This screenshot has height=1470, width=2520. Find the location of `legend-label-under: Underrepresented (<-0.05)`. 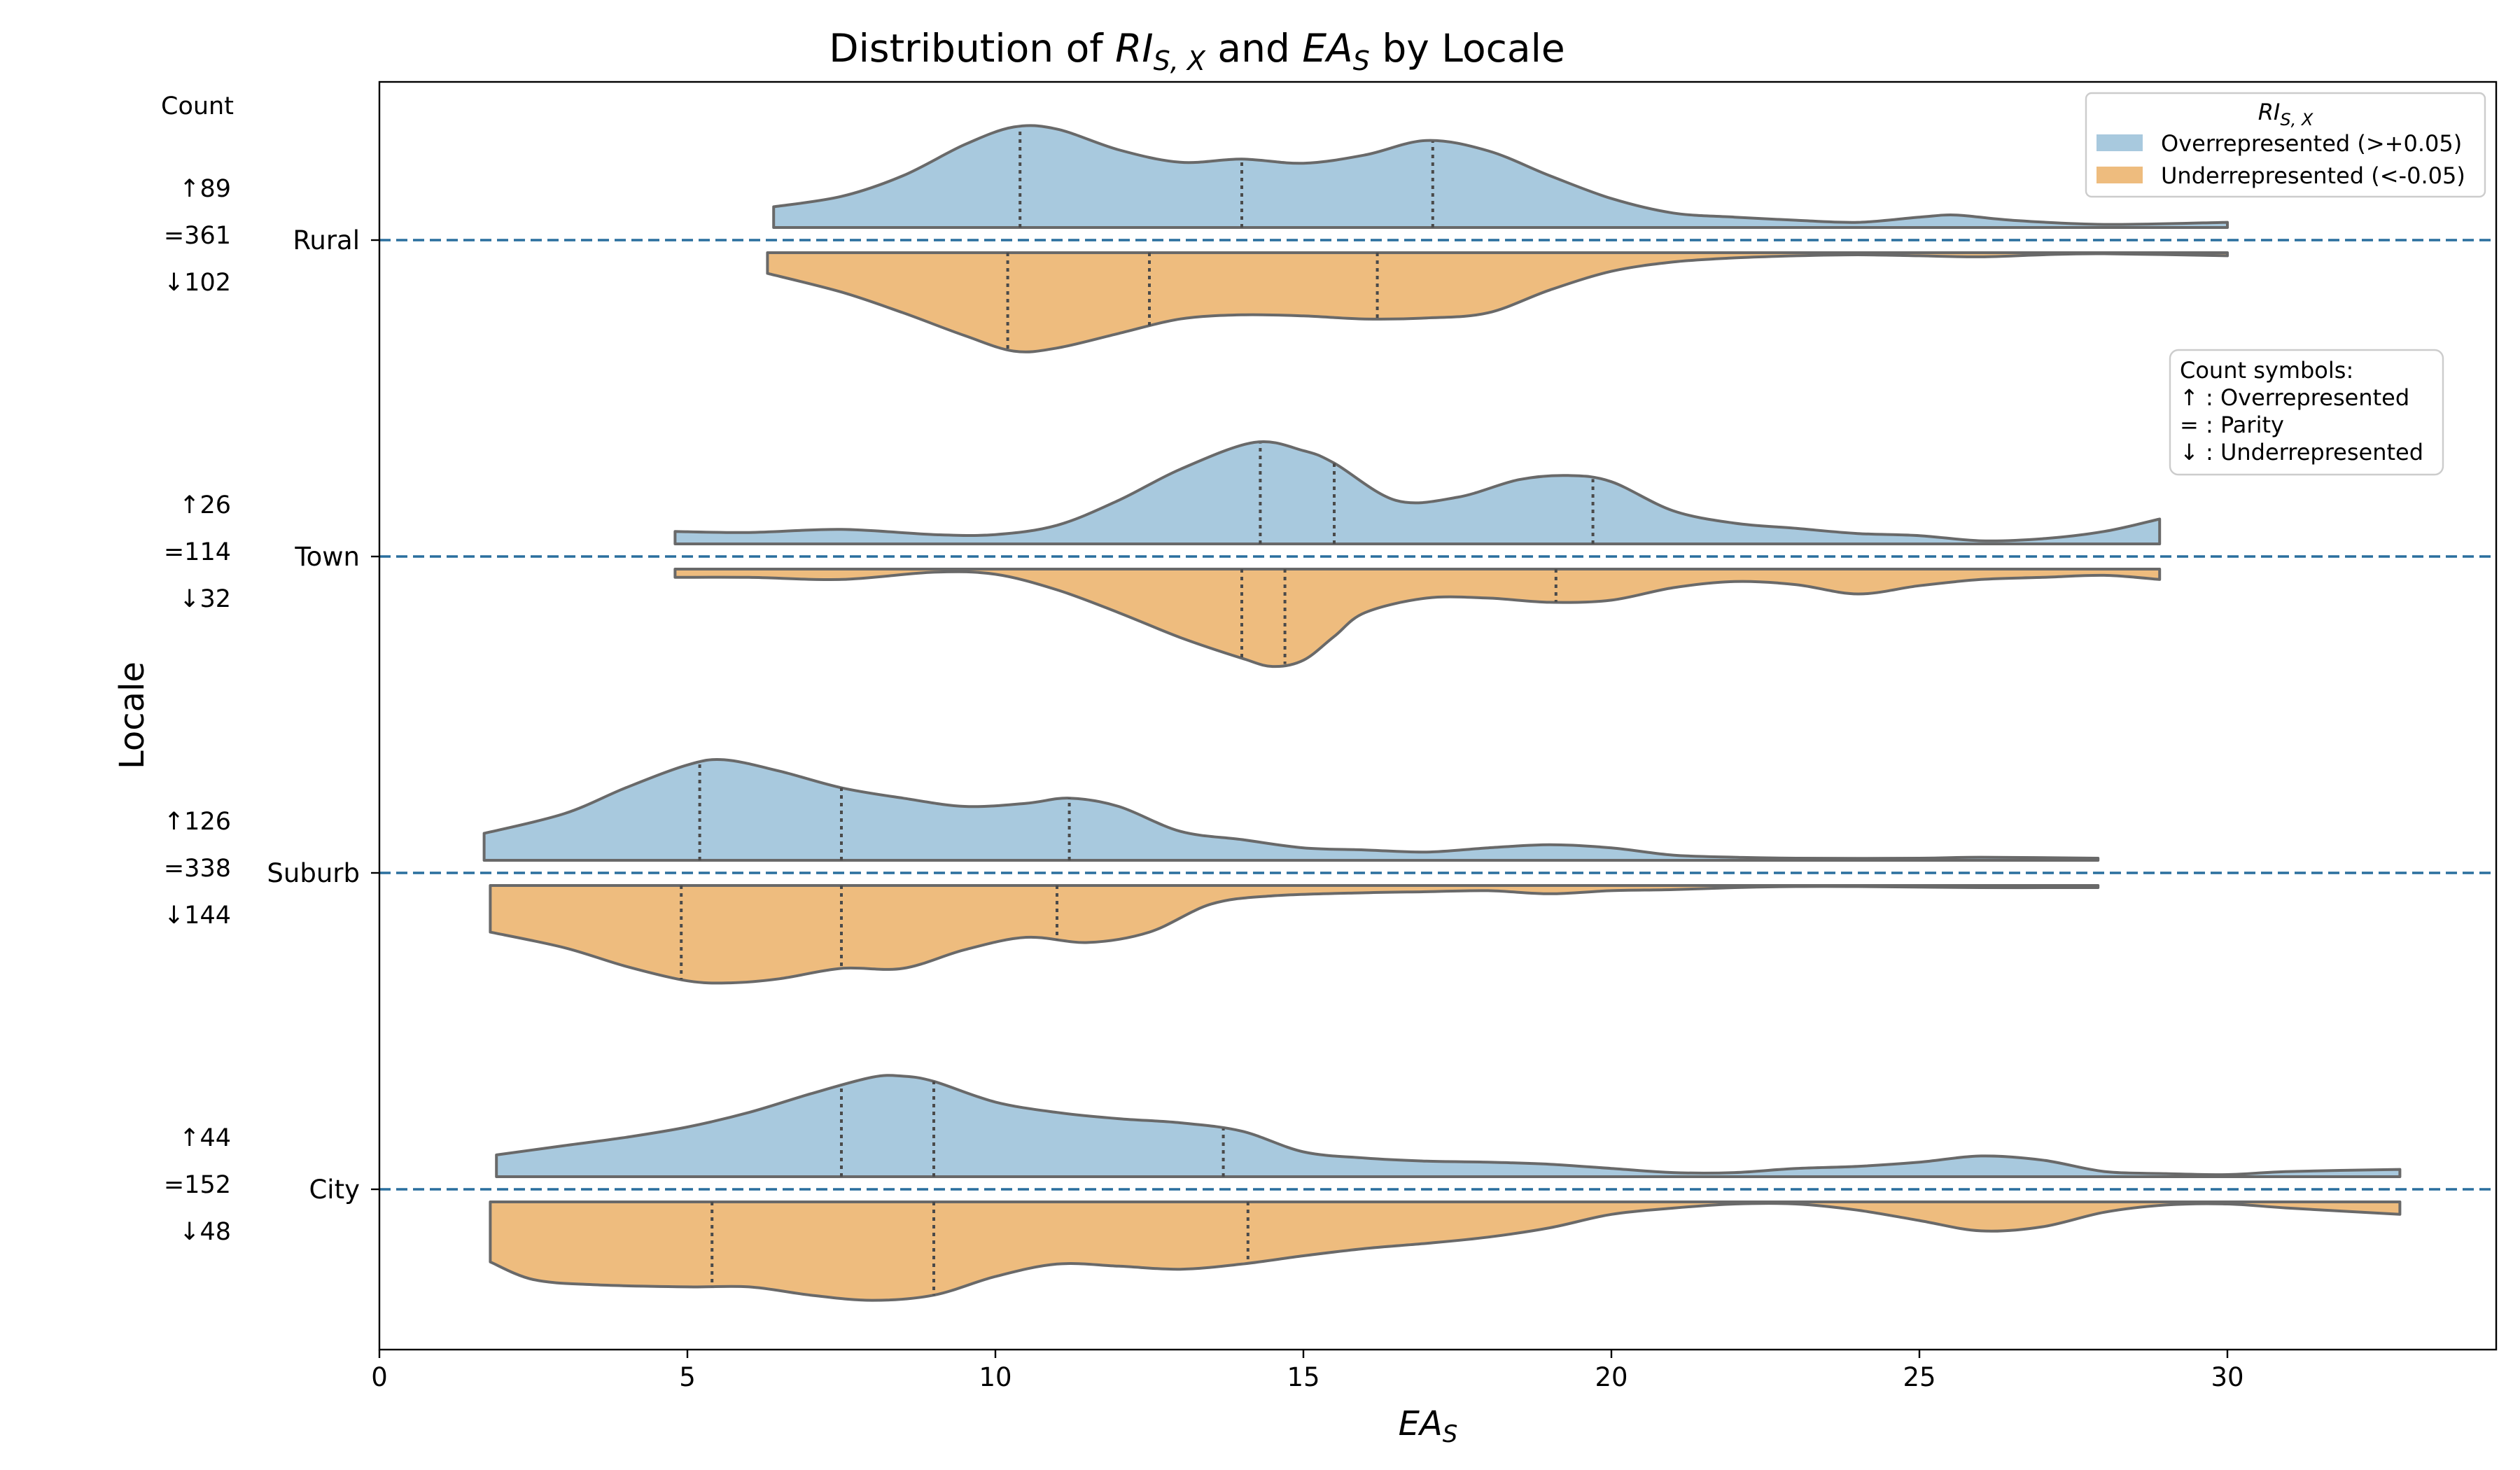

legend-label-under: Underrepresented (<-0.05) is located at coordinates (2313, 175).